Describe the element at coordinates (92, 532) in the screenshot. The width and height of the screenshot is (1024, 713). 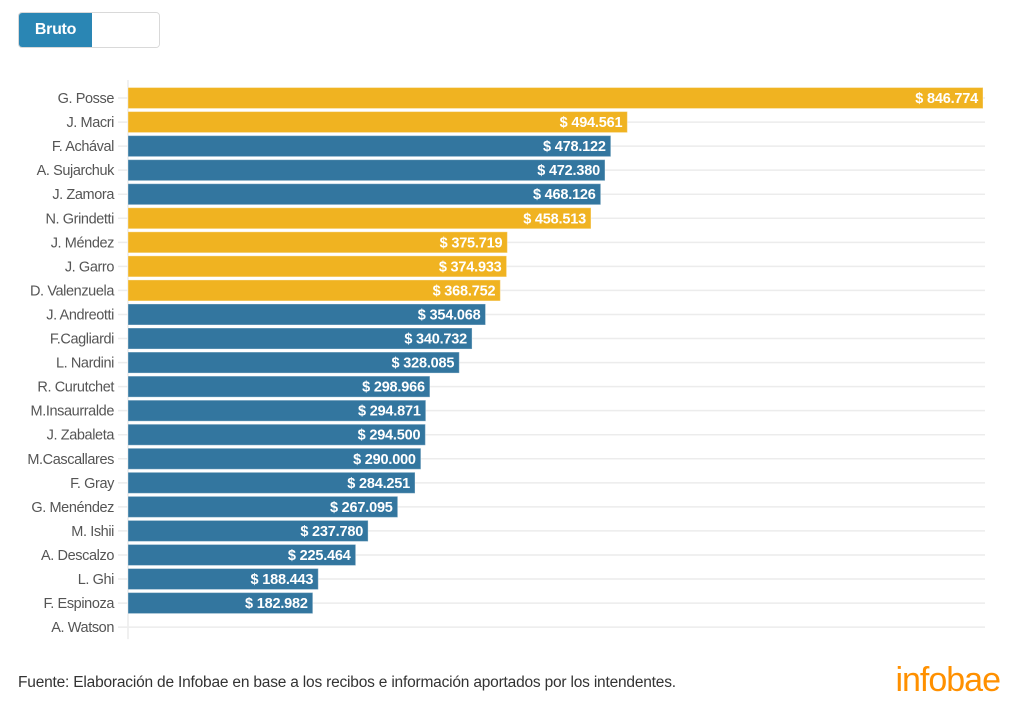
I see `category-label: M. Ishii` at that location.